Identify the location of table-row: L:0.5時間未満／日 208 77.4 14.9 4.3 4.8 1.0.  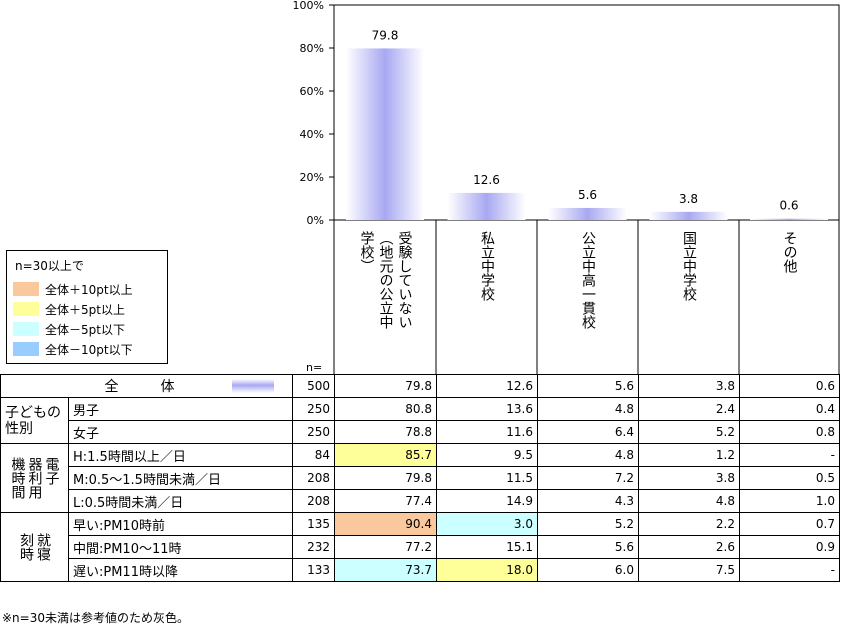
(420, 501).